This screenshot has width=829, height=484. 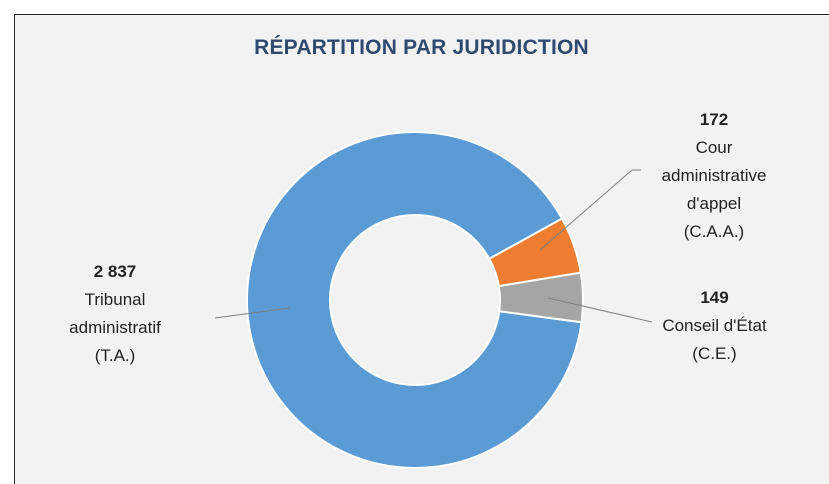 What do you see at coordinates (115, 271) in the screenshot?
I see `value-label: 2 837` at bounding box center [115, 271].